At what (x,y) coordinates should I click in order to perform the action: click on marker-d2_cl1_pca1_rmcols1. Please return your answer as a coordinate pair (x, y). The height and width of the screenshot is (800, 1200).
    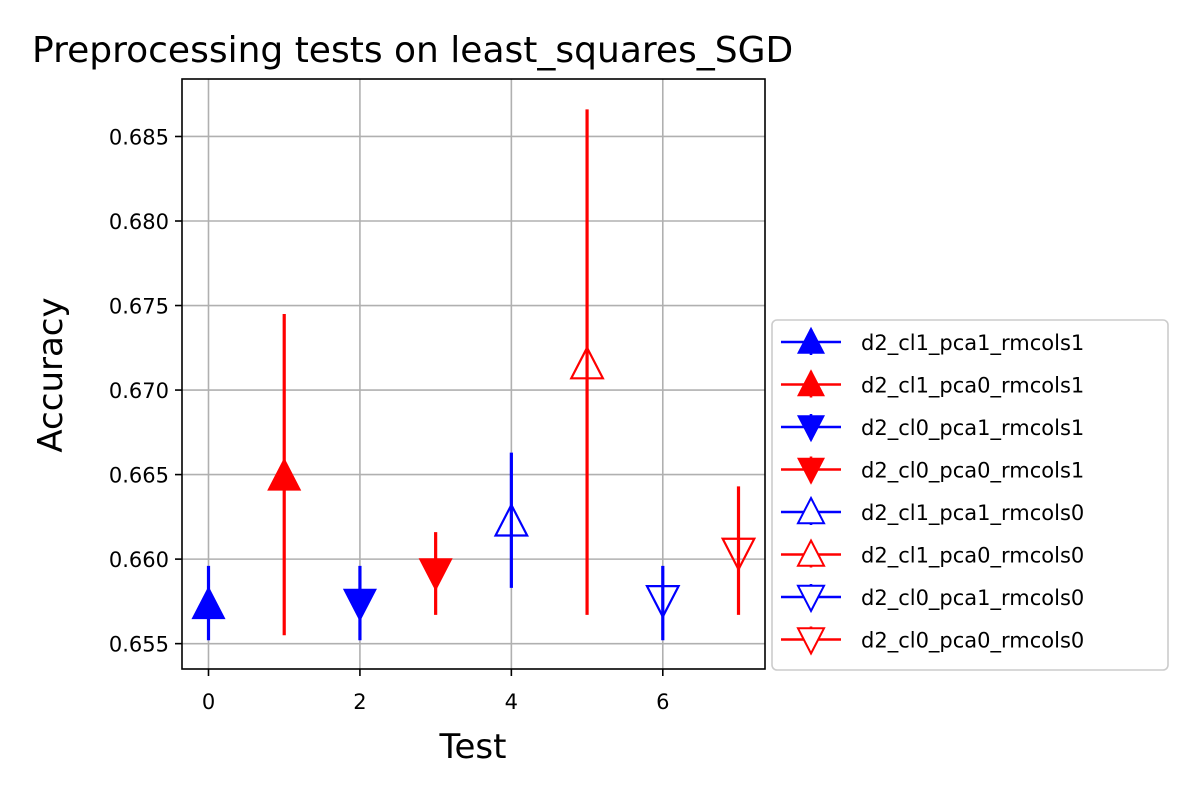
    Looking at the image, I should click on (208, 603).